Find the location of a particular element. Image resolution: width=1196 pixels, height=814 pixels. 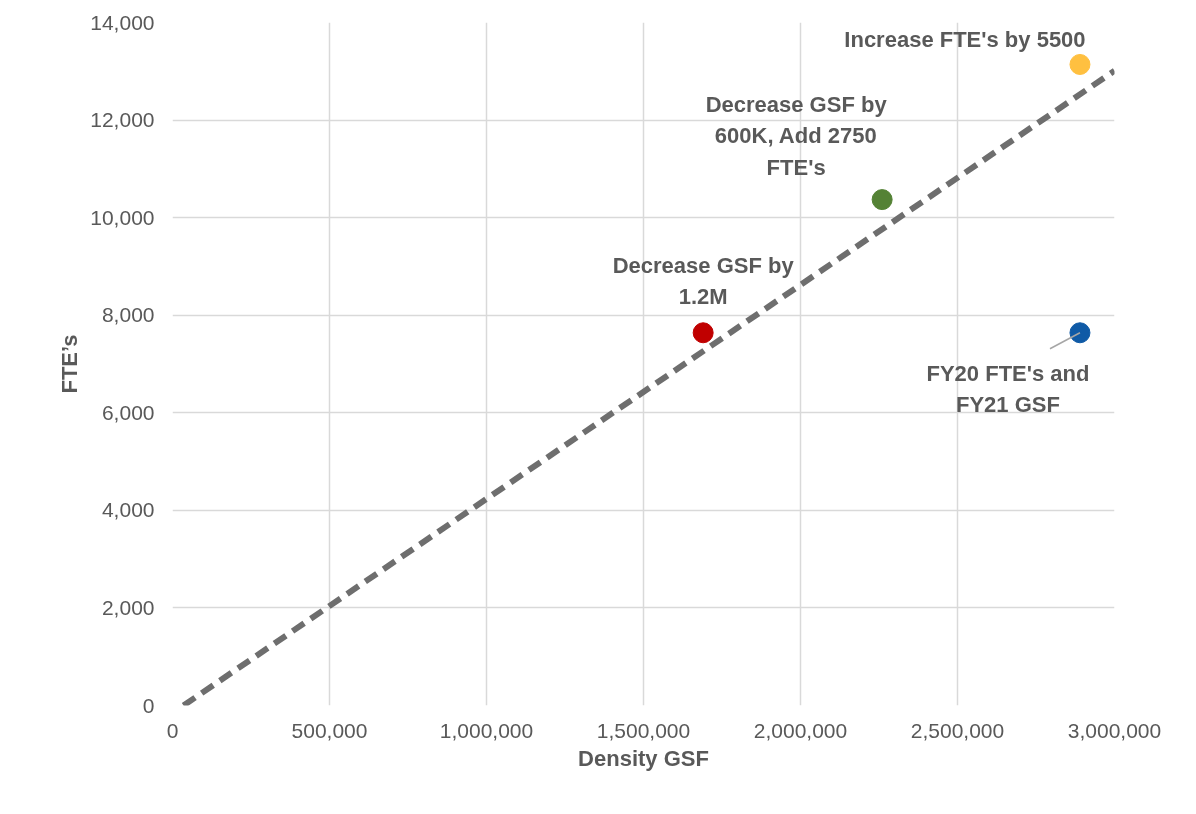

x-tick-label: 3,000,000 is located at coordinates (1114, 730).